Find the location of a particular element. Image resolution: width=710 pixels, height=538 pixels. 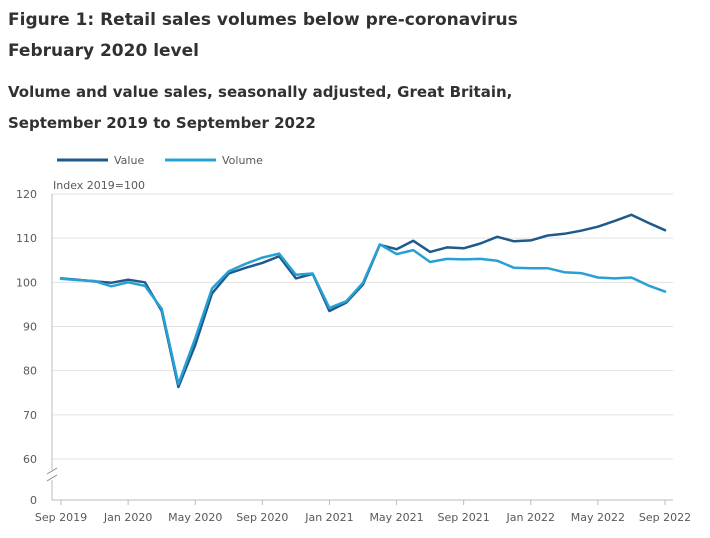

x-tick-label: May 2021 is located at coordinates (396, 517).